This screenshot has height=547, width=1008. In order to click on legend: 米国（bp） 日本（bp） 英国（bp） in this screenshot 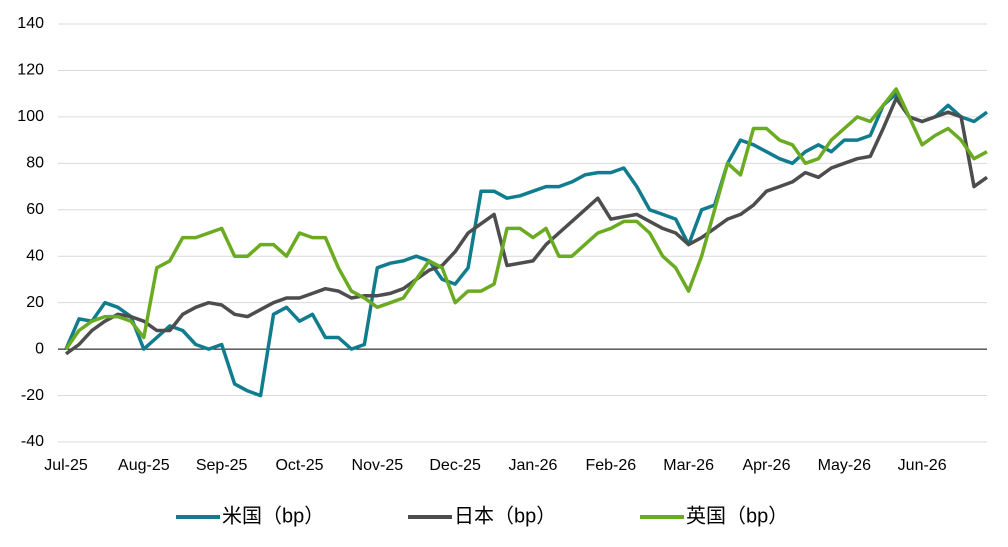, I will do `click(482, 515)`.